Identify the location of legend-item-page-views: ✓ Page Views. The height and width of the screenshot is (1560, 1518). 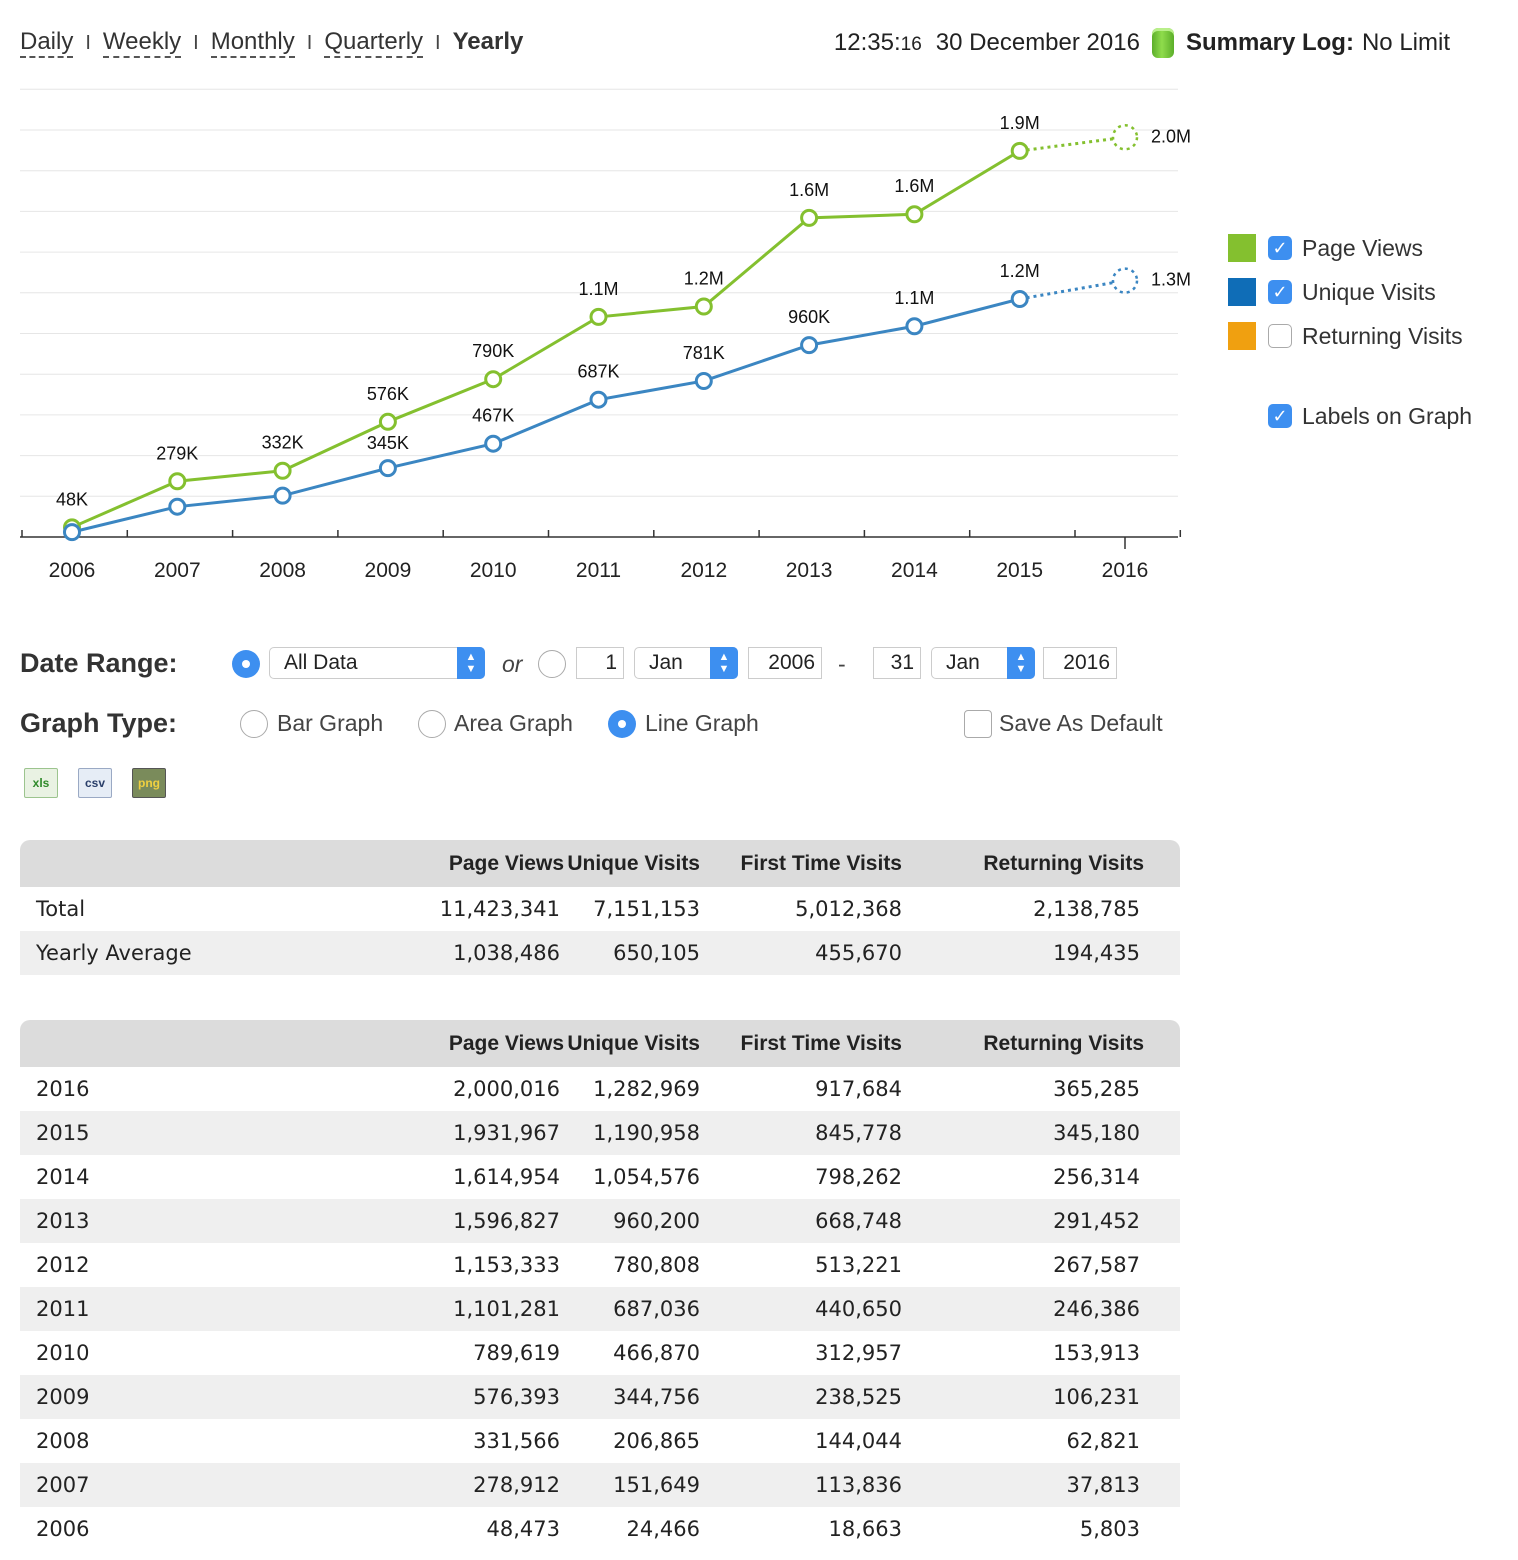
(1350, 248).